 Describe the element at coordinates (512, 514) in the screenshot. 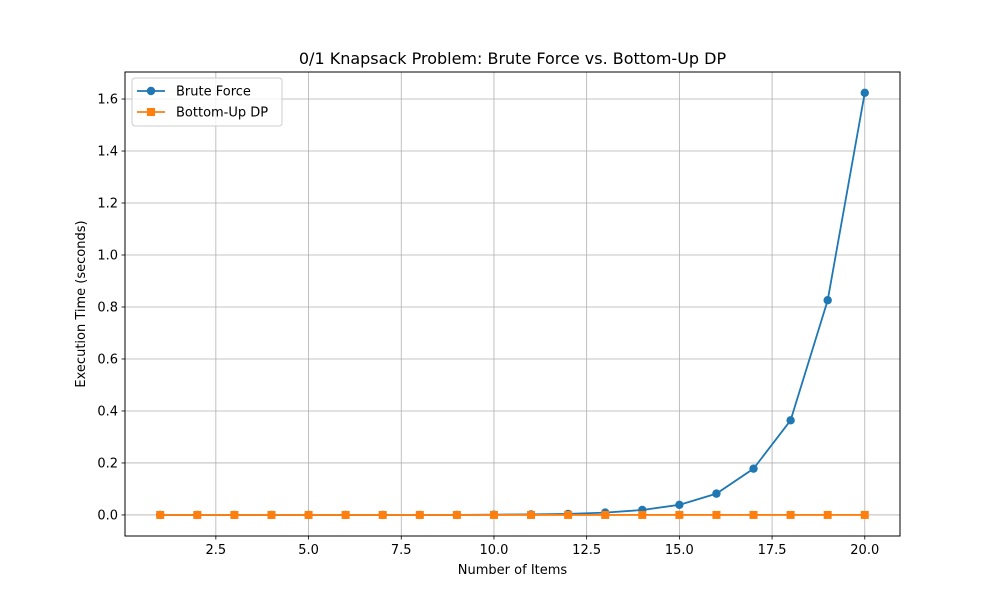

I see `series-bottom-up-dp` at that location.